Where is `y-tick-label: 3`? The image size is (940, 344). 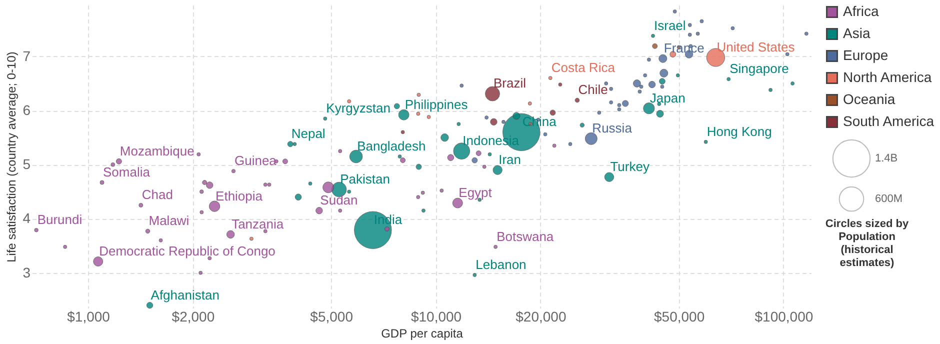
y-tick-label: 3 is located at coordinates (26, 272).